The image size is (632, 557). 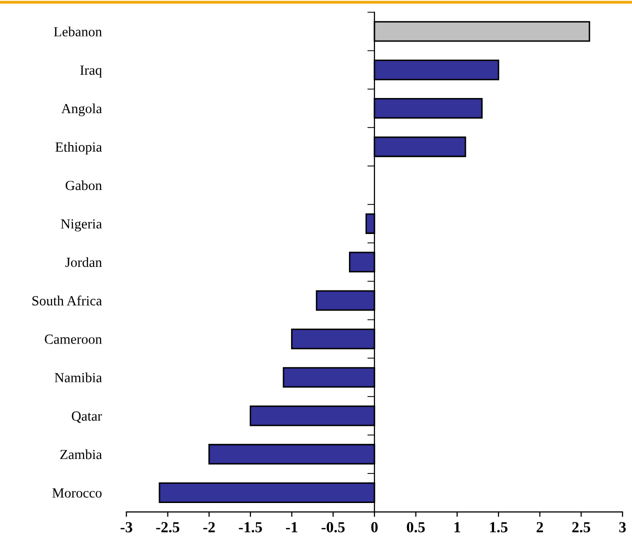 What do you see at coordinates (78, 148) in the screenshot?
I see `y-tick-label: Ethiopia` at bounding box center [78, 148].